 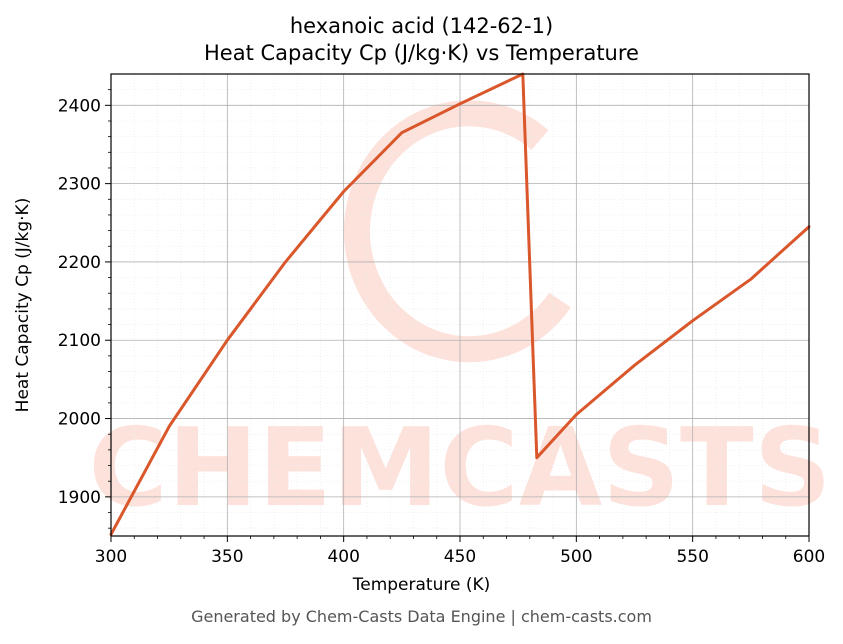 What do you see at coordinates (79, 106) in the screenshot?
I see `y-tick-label: 2400` at bounding box center [79, 106].